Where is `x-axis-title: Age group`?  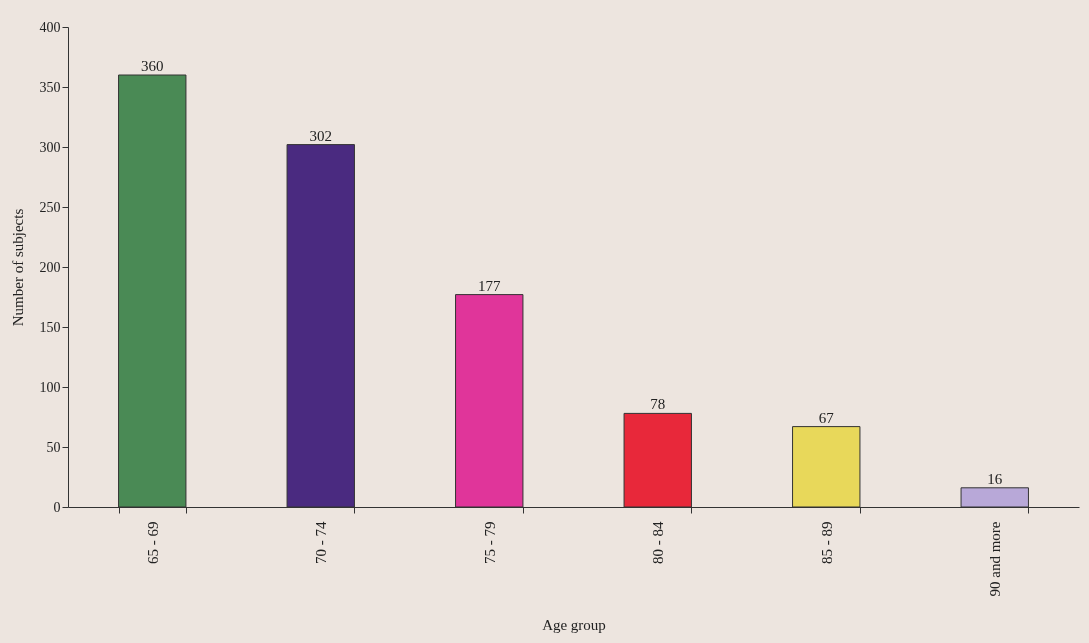
x-axis-title: Age group is located at coordinates (574, 625).